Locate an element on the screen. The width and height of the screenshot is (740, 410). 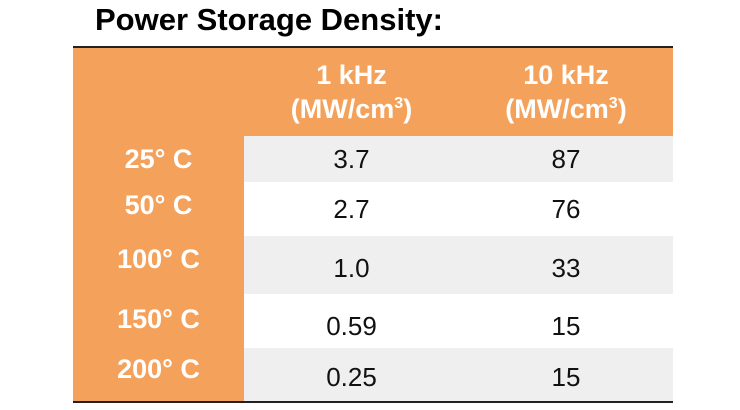
row-temperature: 200° C is located at coordinates (158, 374).